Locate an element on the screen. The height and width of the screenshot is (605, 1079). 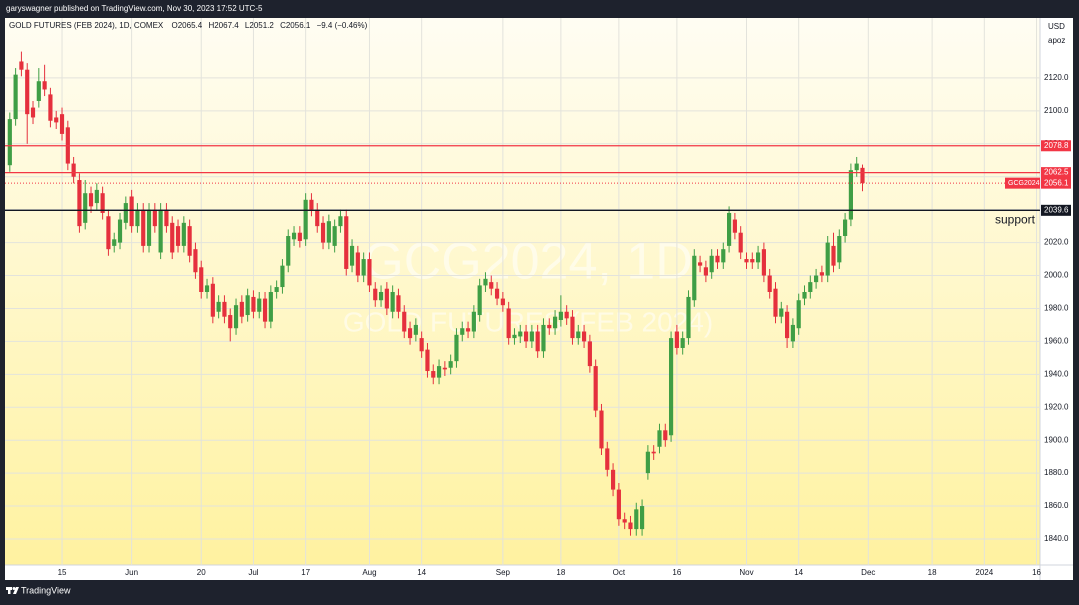
x-tick-label: 15 is located at coordinates (62, 572).